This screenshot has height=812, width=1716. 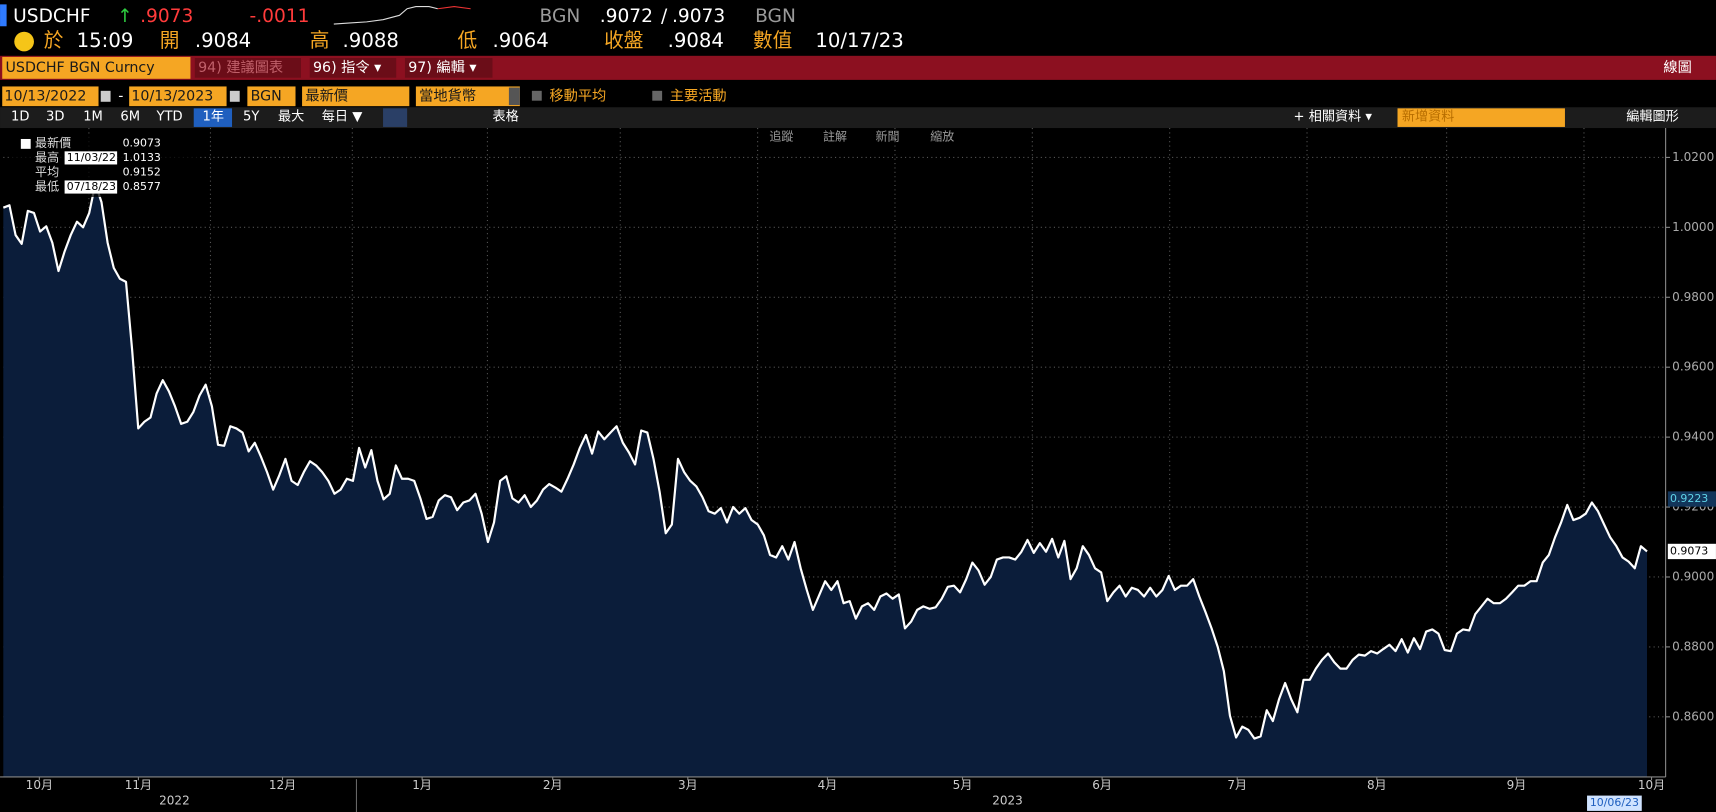 I want to click on legend-label: 最低, so click(x=47, y=187).